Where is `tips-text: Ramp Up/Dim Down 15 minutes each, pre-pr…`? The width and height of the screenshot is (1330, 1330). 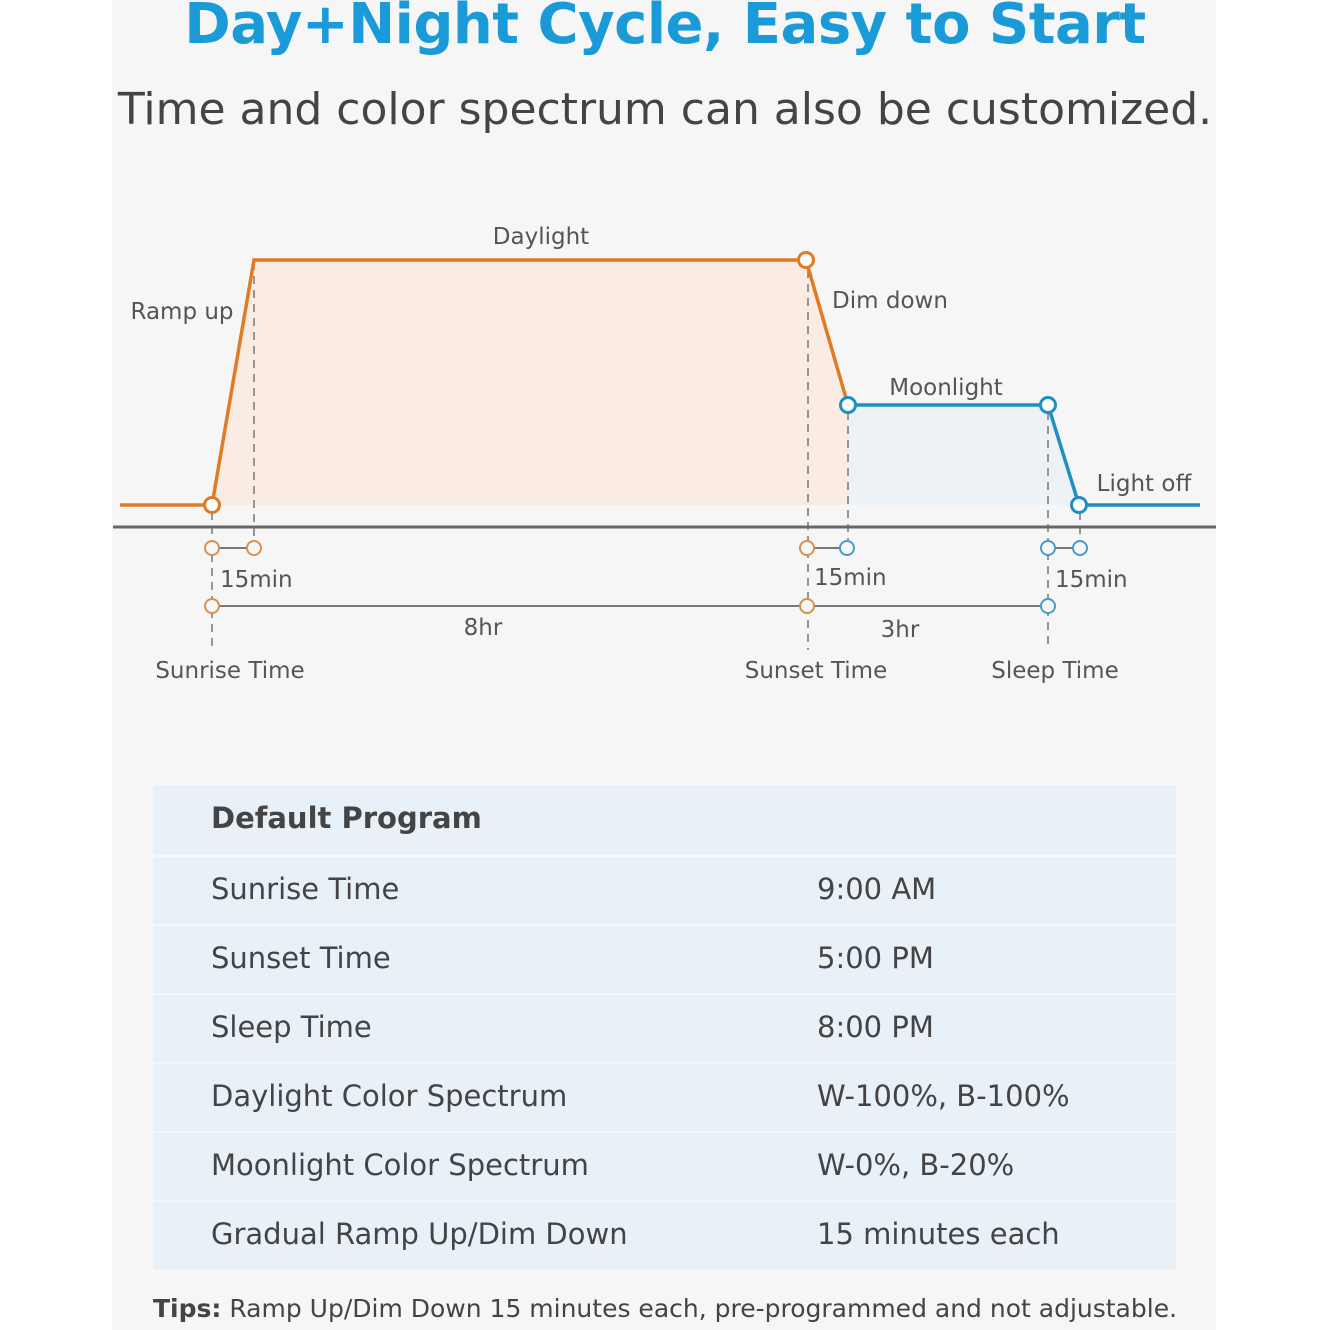
tips-text: Ramp Up/Dim Down 15 minutes each, pre-pr… is located at coordinates (699, 1308).